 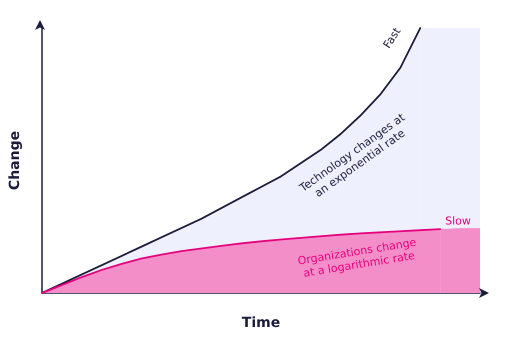 What do you see at coordinates (261, 323) in the screenshot?
I see `x-axis-title: Time` at bounding box center [261, 323].